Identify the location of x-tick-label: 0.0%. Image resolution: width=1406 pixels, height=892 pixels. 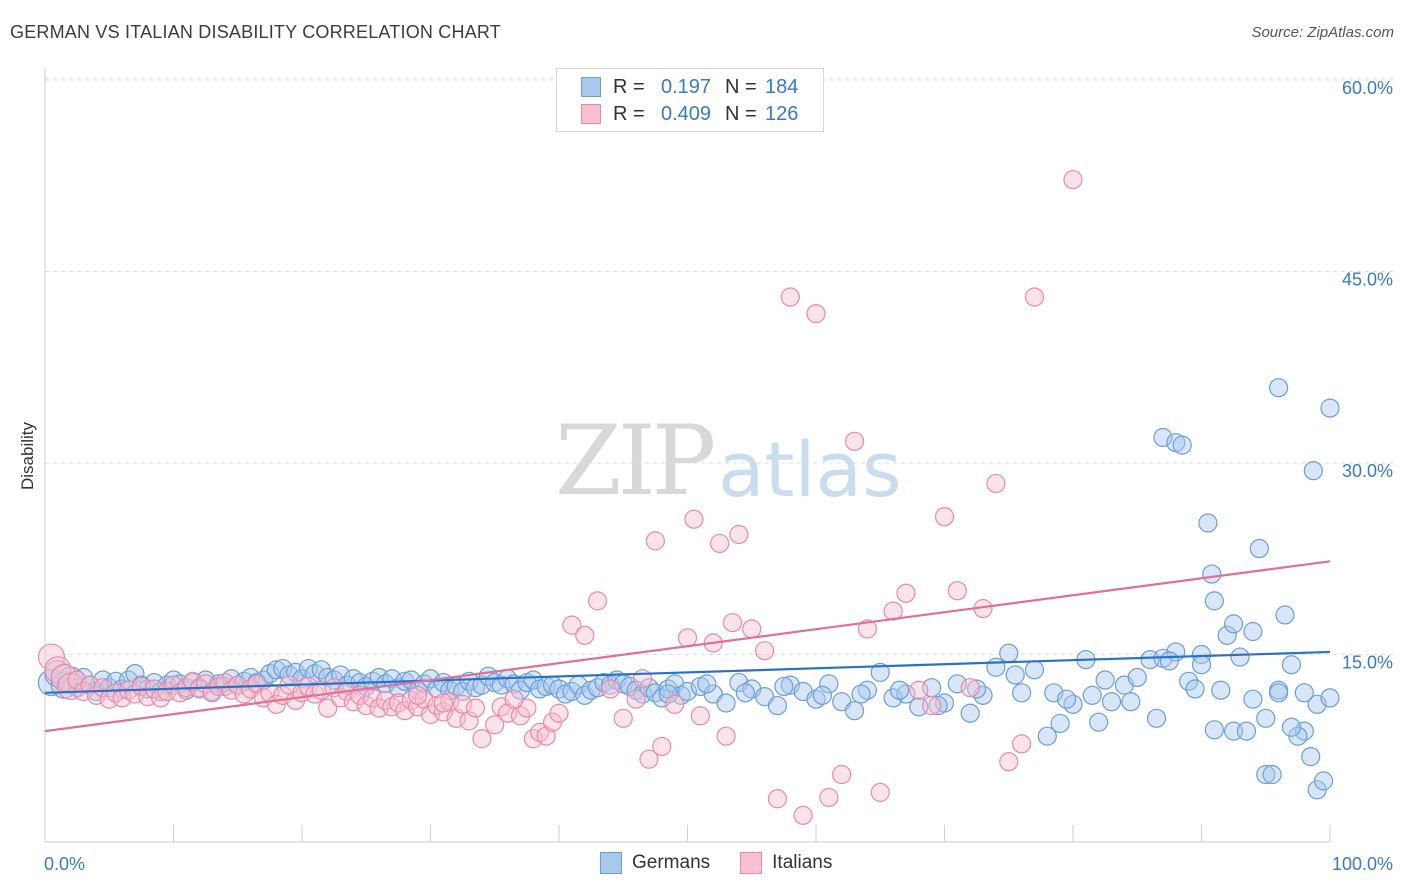
(64, 864).